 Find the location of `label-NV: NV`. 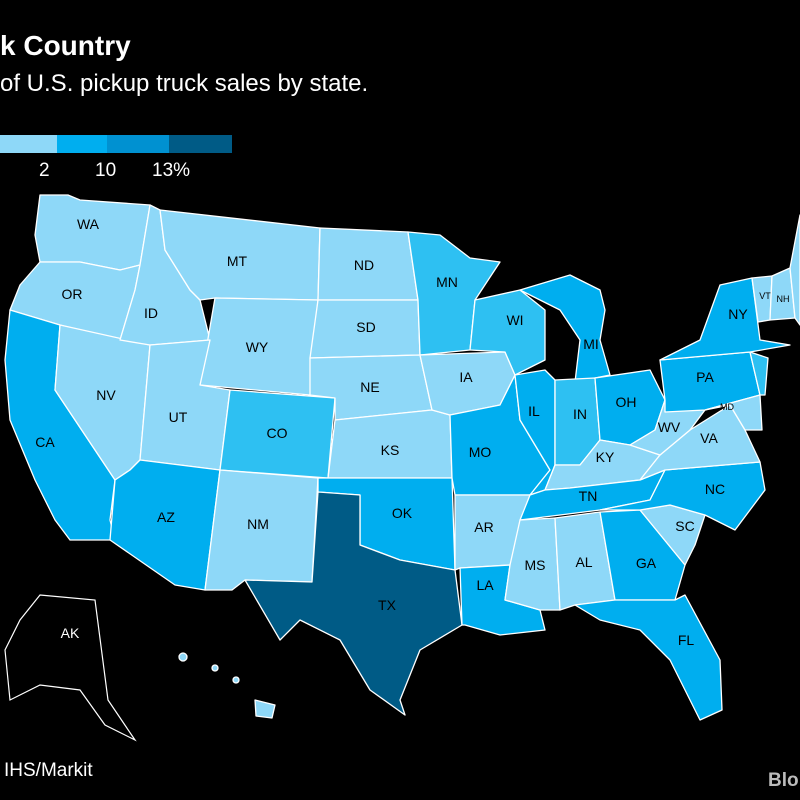

label-NV: NV is located at coordinates (106, 395).